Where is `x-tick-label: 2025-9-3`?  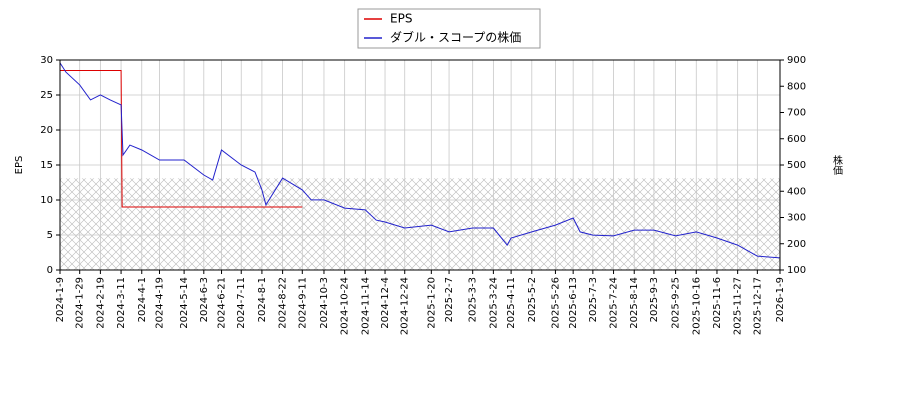 x-tick-label: 2025-9-3 is located at coordinates (654, 299).